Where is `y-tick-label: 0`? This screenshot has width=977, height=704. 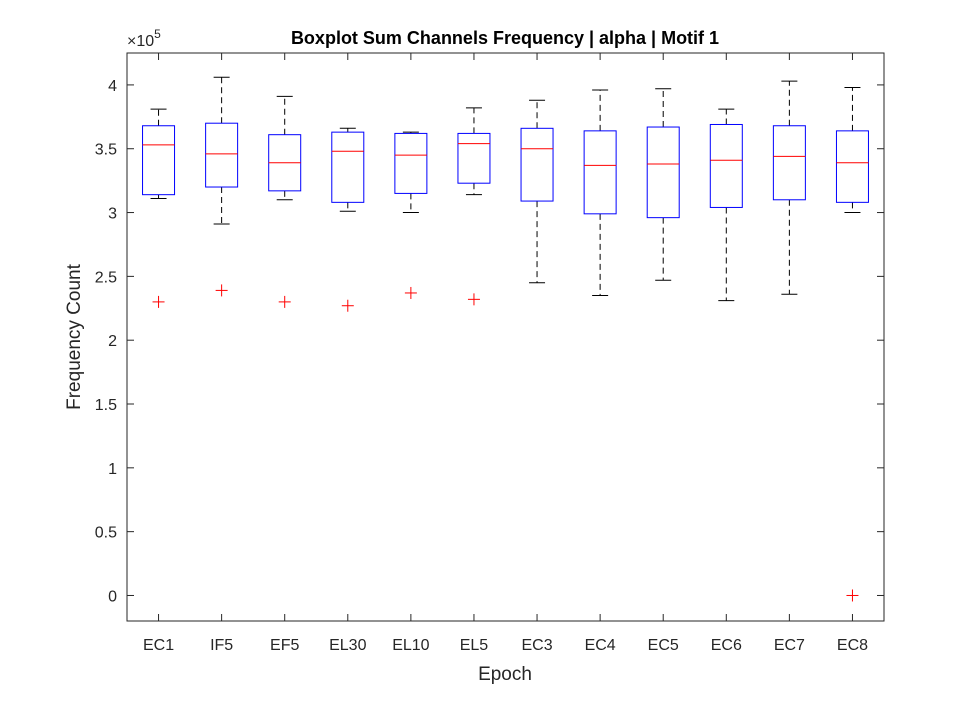 y-tick-label: 0 is located at coordinates (112, 596).